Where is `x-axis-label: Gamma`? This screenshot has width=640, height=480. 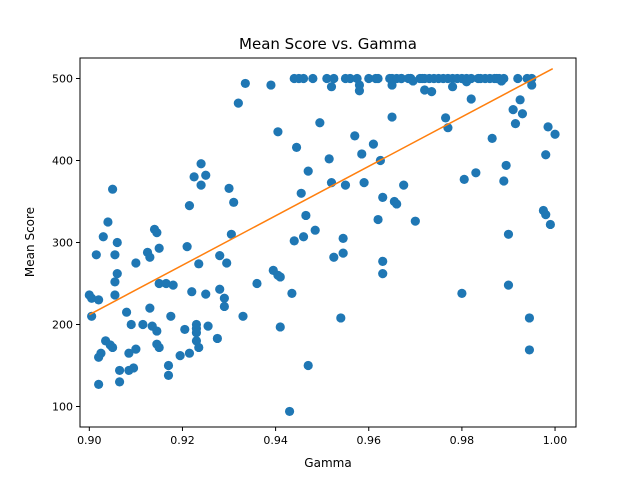
x-axis-label: Gamma is located at coordinates (327, 463).